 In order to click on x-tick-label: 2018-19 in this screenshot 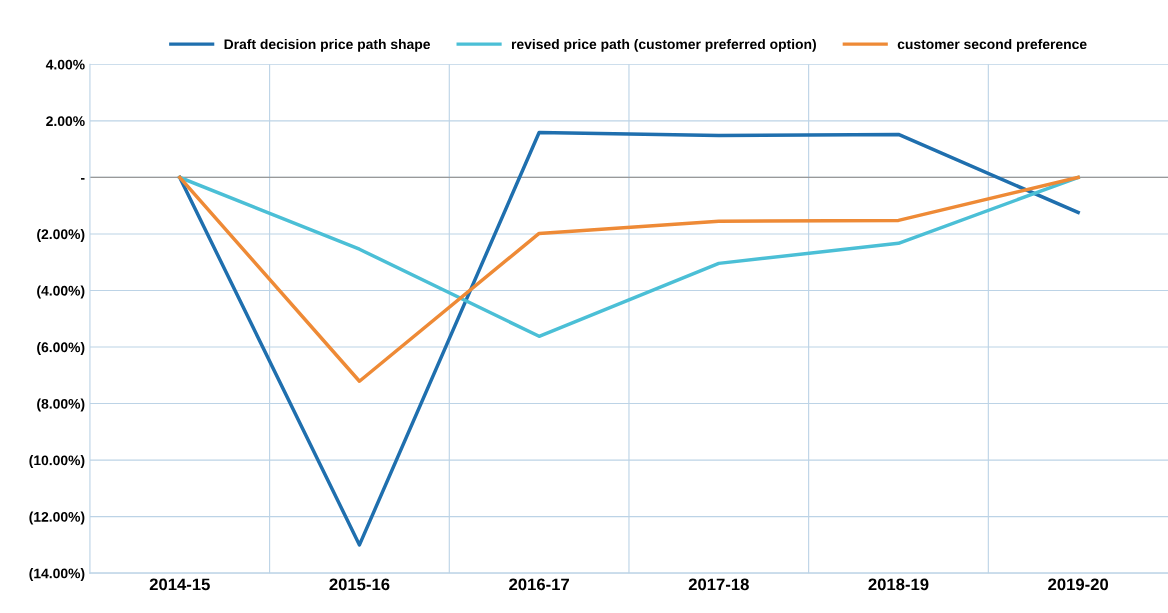, I will do `click(898, 584)`.